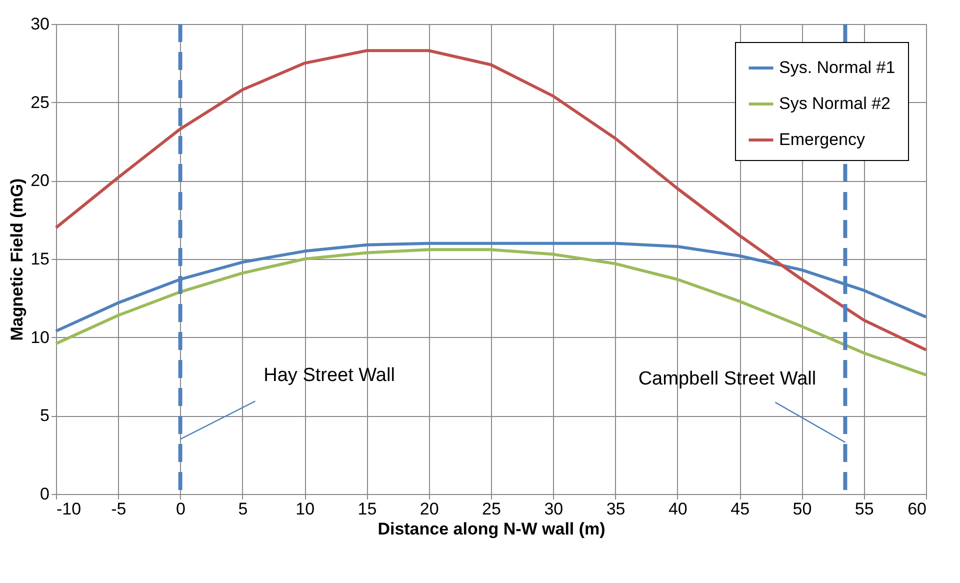  I want to click on x-tick-label: 10, so click(305, 509).